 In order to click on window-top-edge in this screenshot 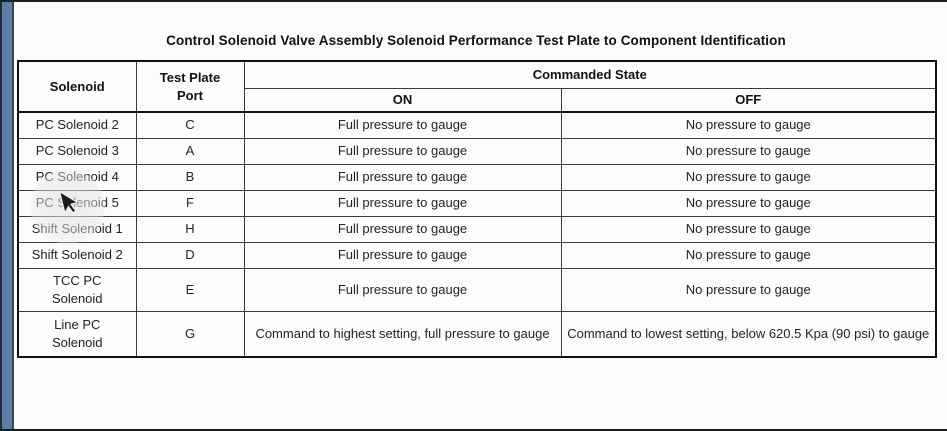, I will do `click(473, 1)`.